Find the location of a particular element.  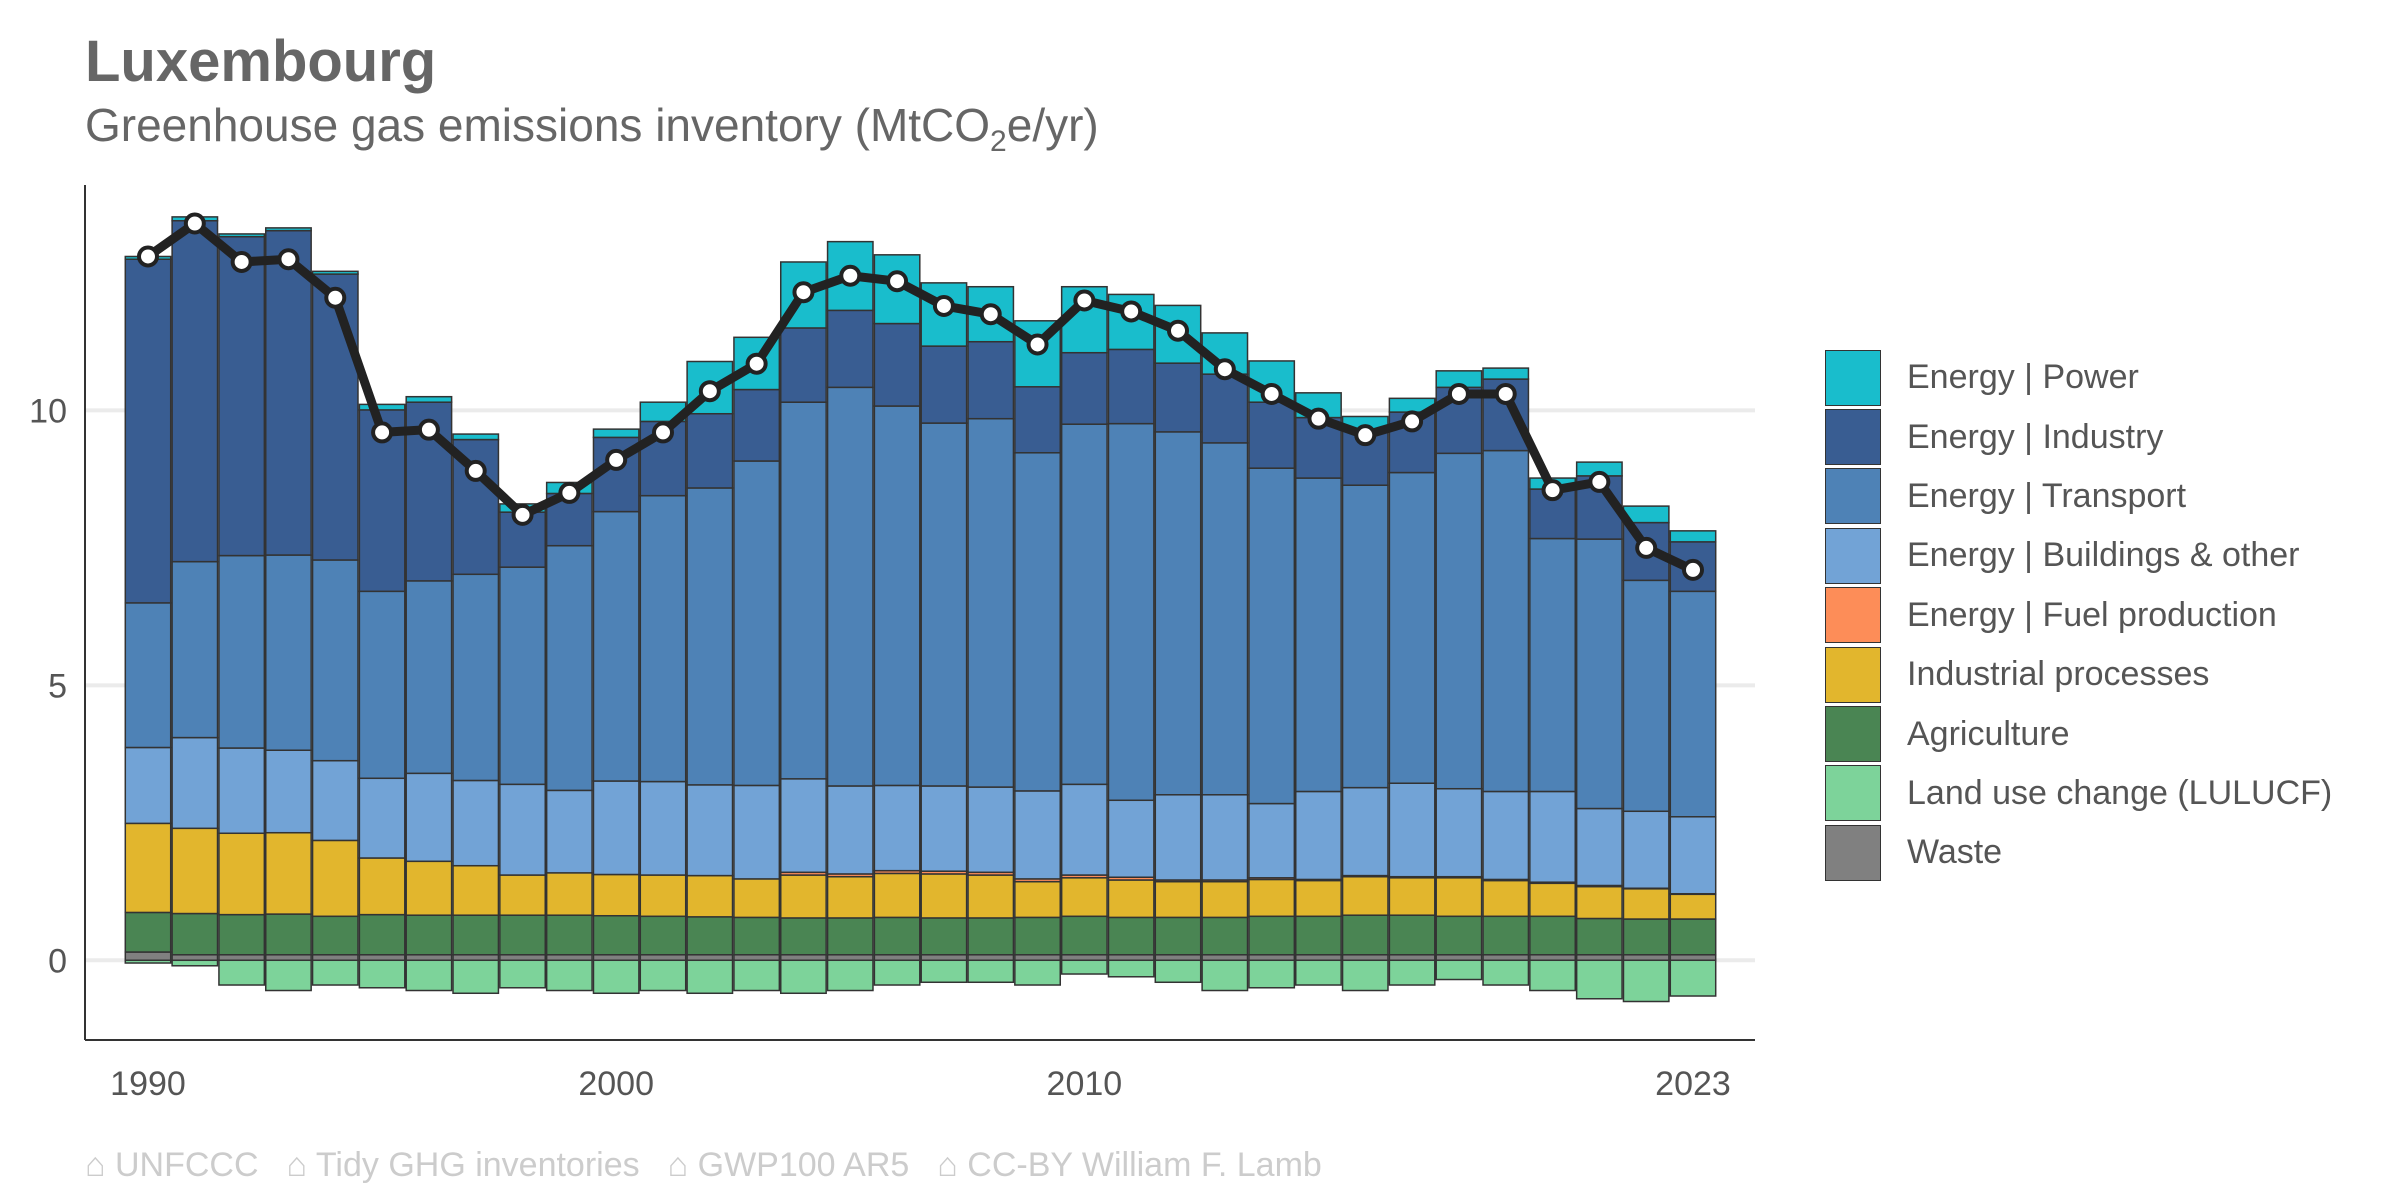

x-tick-label: 2023 is located at coordinates (1693, 1084).